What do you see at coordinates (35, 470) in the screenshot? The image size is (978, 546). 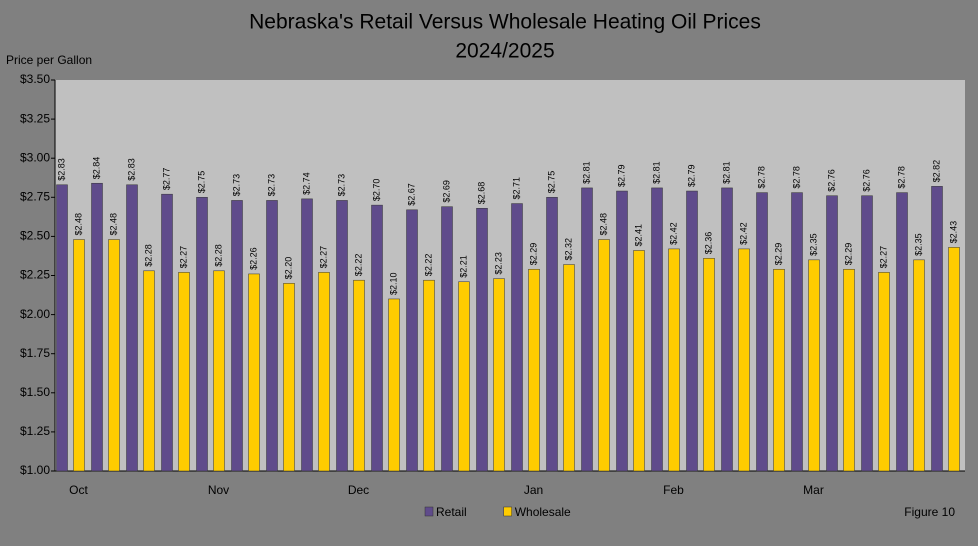 I see `y-tick-label: $1.00` at bounding box center [35, 470].